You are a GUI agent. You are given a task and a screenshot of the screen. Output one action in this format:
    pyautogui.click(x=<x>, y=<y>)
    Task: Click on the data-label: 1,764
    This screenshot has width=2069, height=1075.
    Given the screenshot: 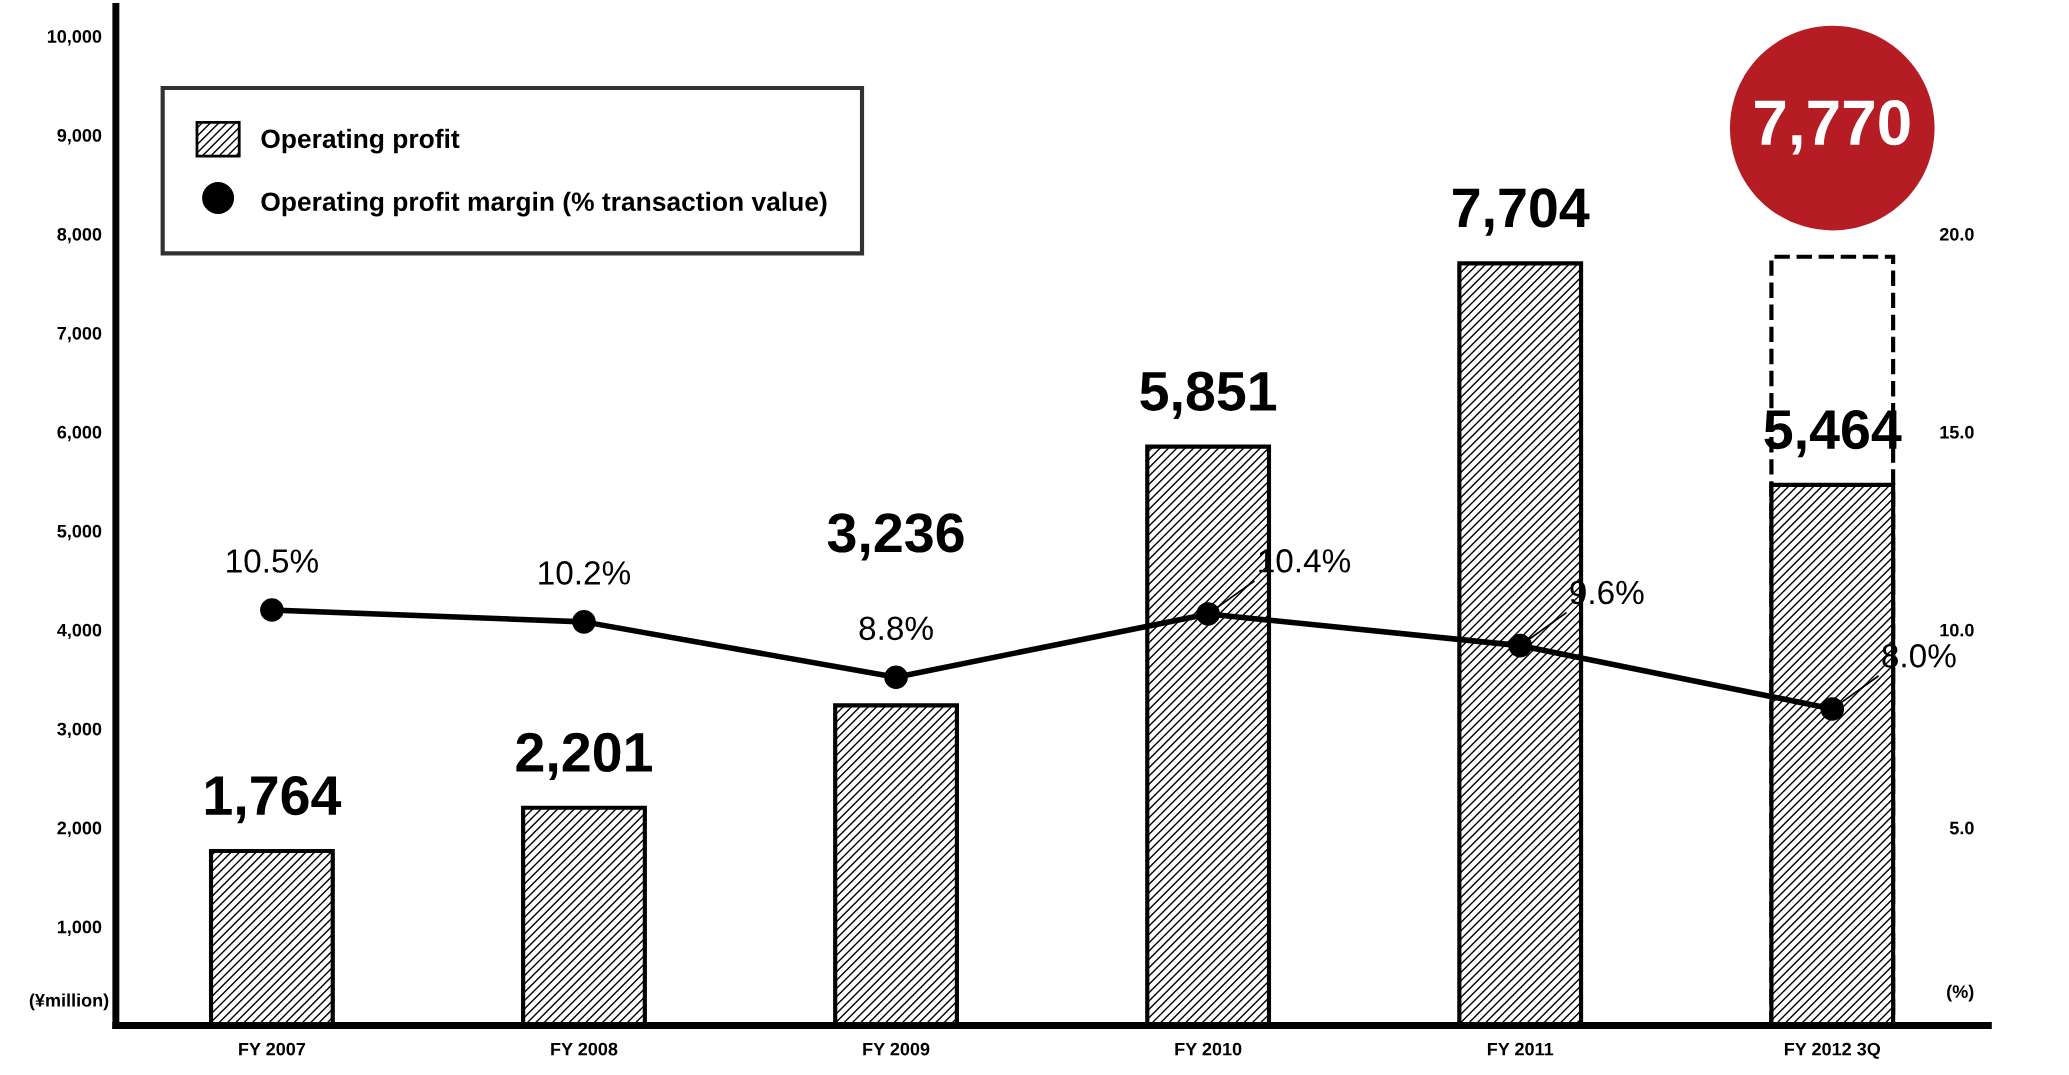 What is the action you would take?
    pyautogui.click(x=273, y=799)
    